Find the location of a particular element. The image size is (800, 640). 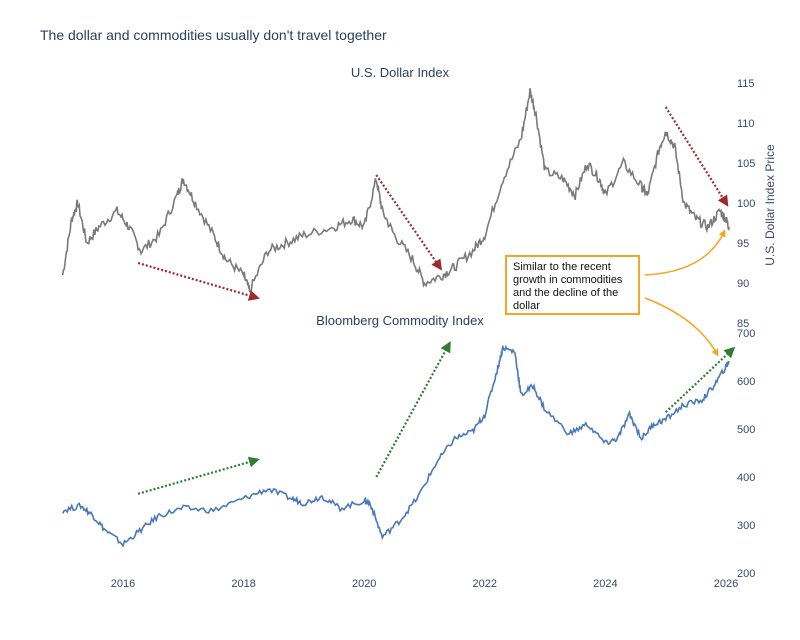

y-tick-label: 110 is located at coordinates (746, 124).